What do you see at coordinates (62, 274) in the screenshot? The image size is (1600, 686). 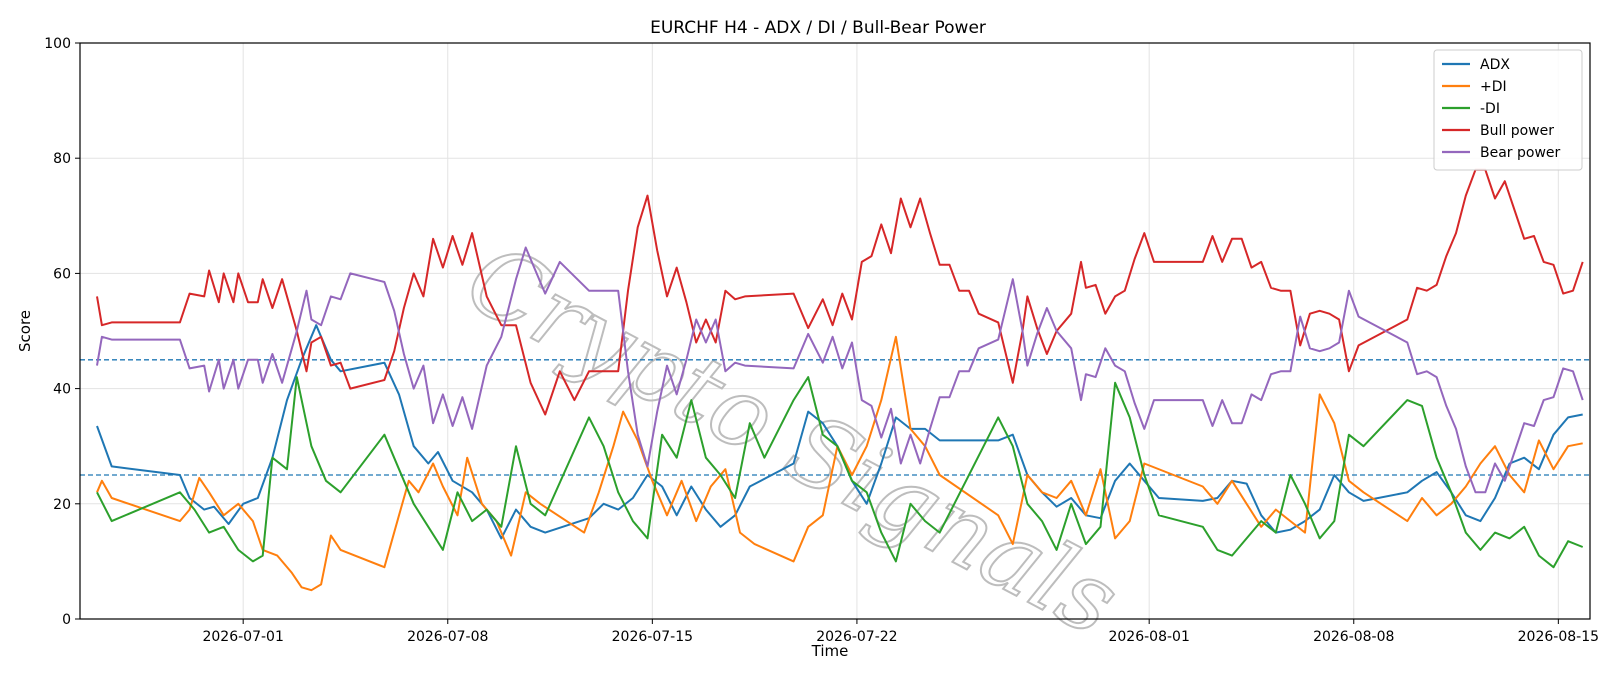 I see `y-tick-label: 60` at bounding box center [62, 274].